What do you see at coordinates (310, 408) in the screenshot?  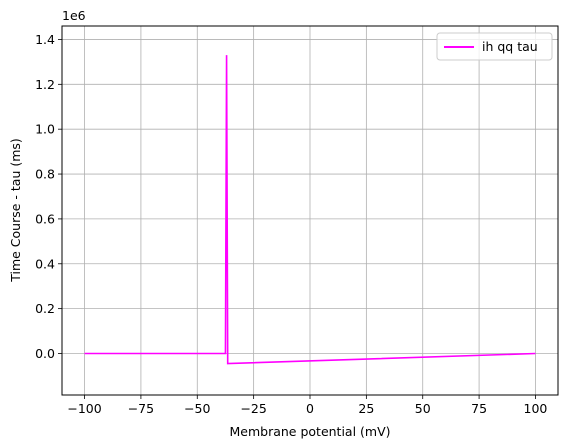 I see `x-tick-label: 0` at bounding box center [310, 408].